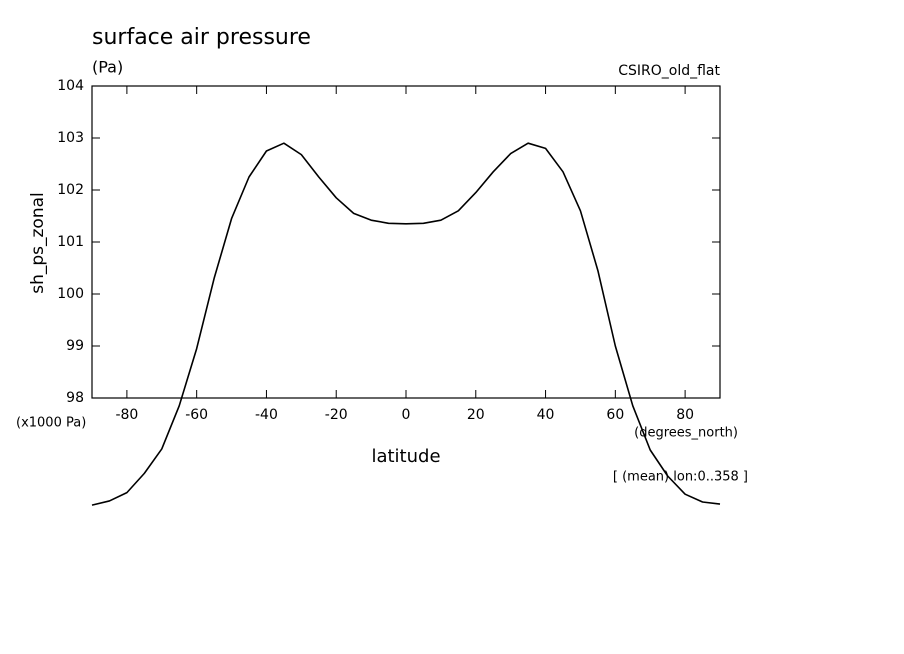 The height and width of the screenshot is (654, 904). I want to click on y-tick-label: 101, so click(70, 242).